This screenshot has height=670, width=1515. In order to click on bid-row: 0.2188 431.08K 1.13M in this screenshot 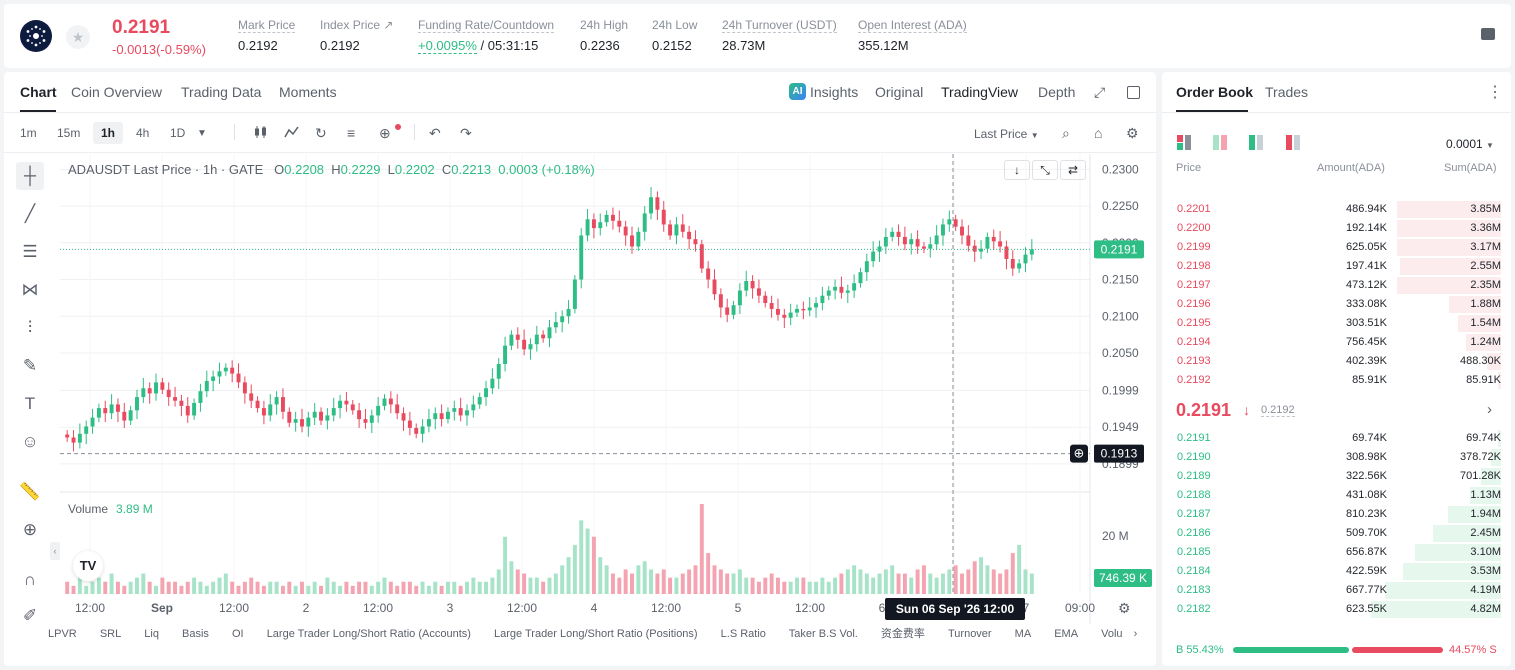, I will do `click(1336, 495)`.